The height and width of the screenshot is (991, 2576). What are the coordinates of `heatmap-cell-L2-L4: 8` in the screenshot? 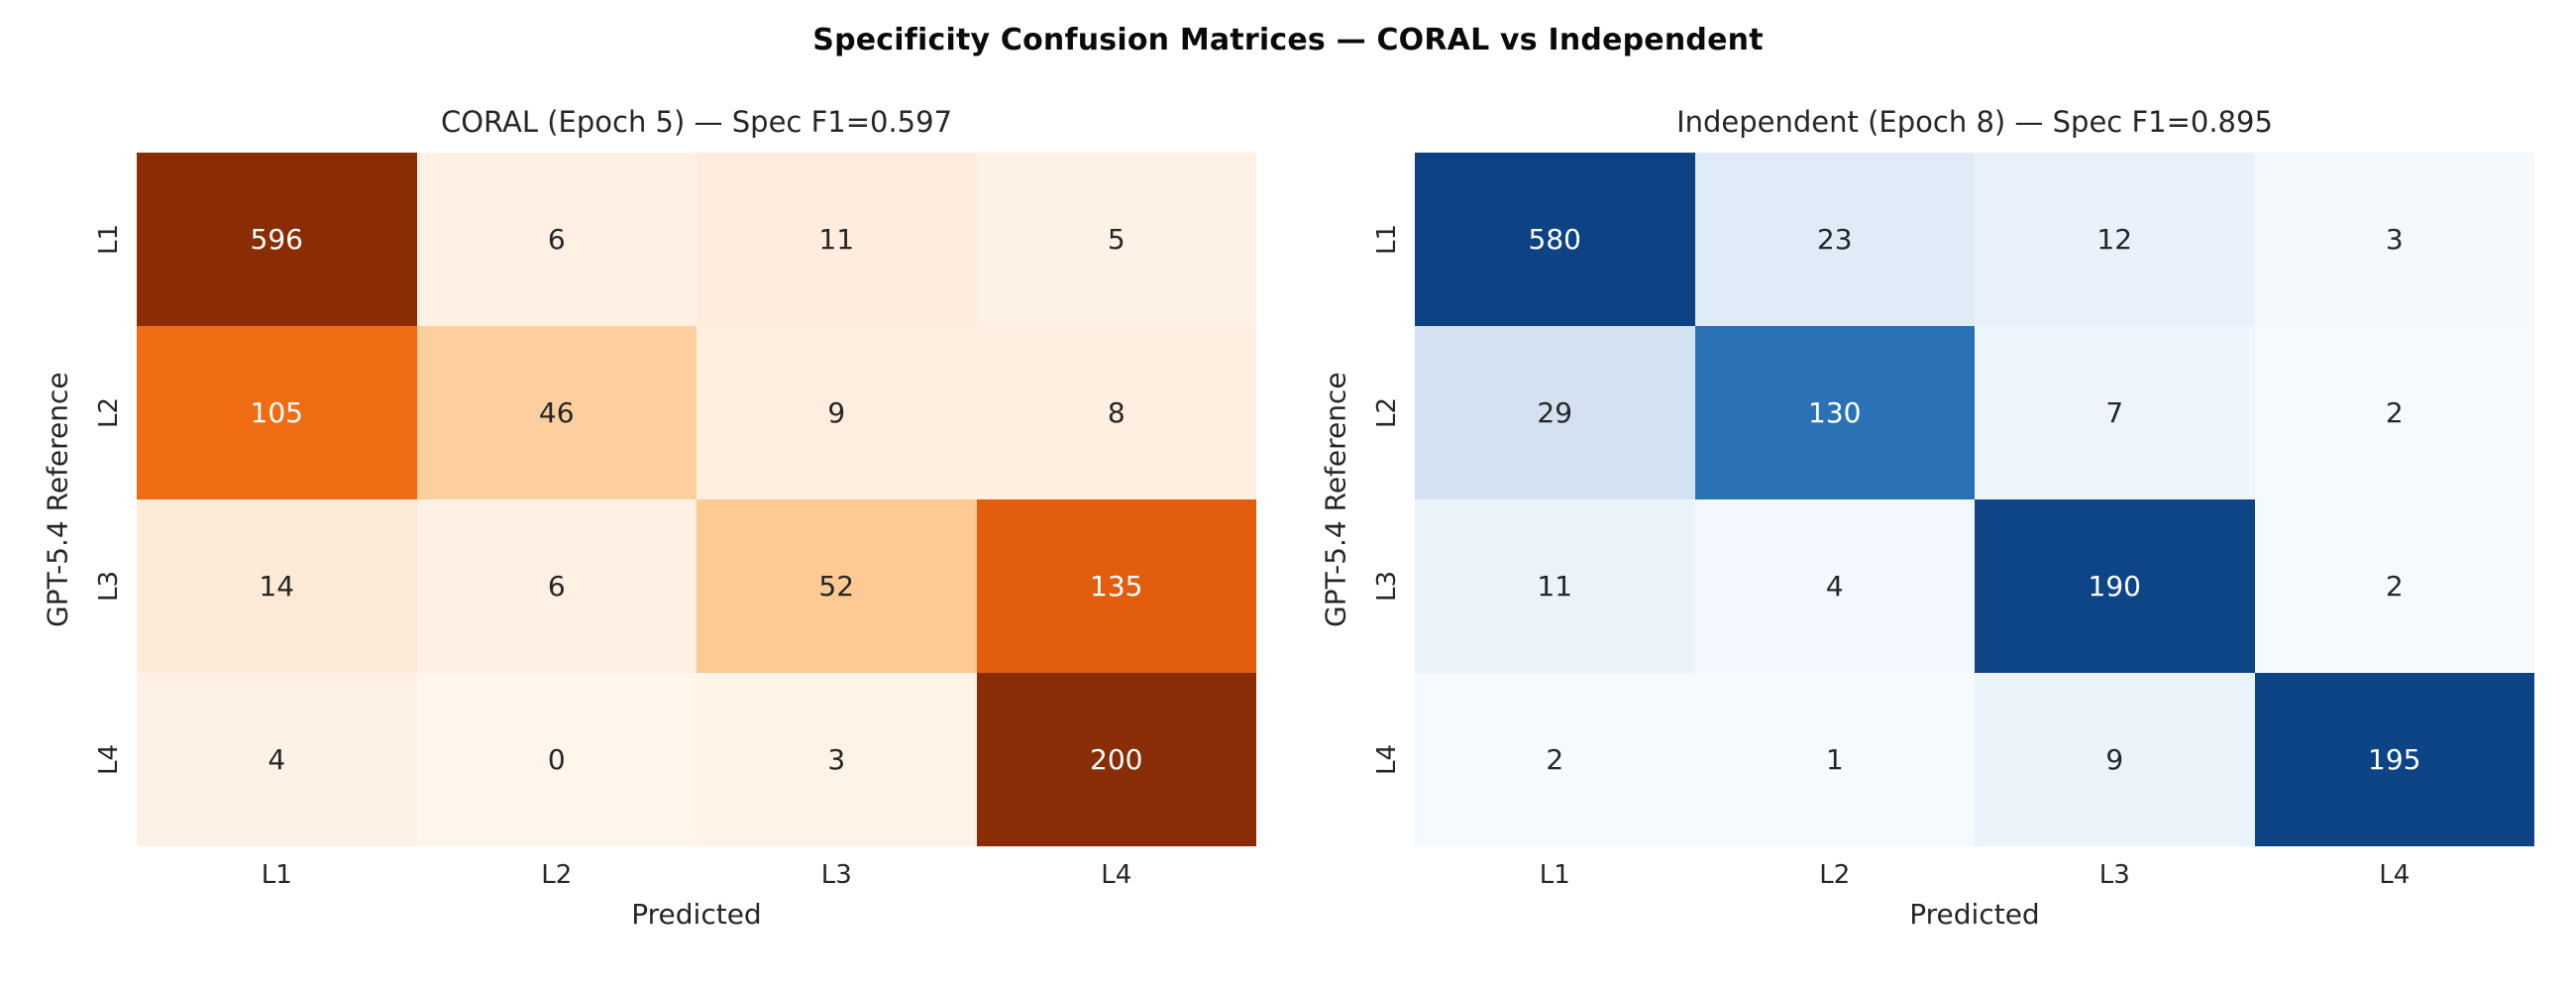 It's located at (1116, 412).